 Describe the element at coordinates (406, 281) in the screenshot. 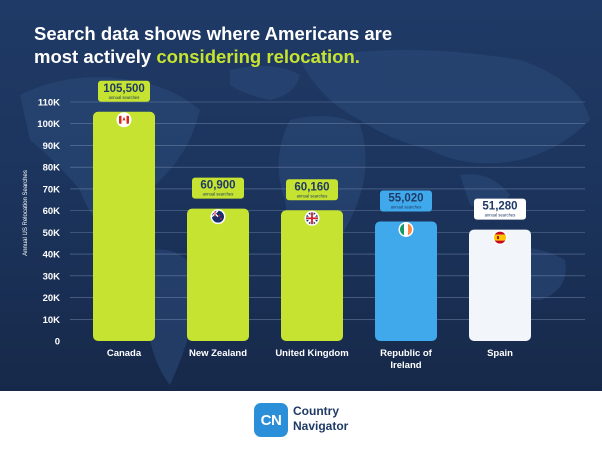

I see `bar-republic-of-ireland` at that location.